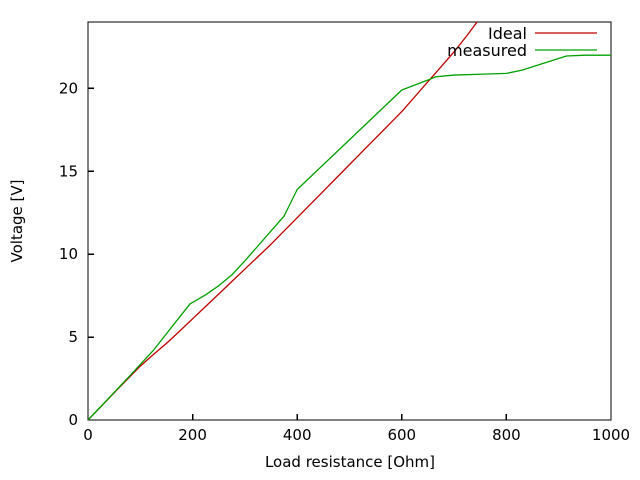 This screenshot has width=640, height=480. I want to click on x-axis-tick-labels: 0 200 400 600 800 1000, so click(356, 435).